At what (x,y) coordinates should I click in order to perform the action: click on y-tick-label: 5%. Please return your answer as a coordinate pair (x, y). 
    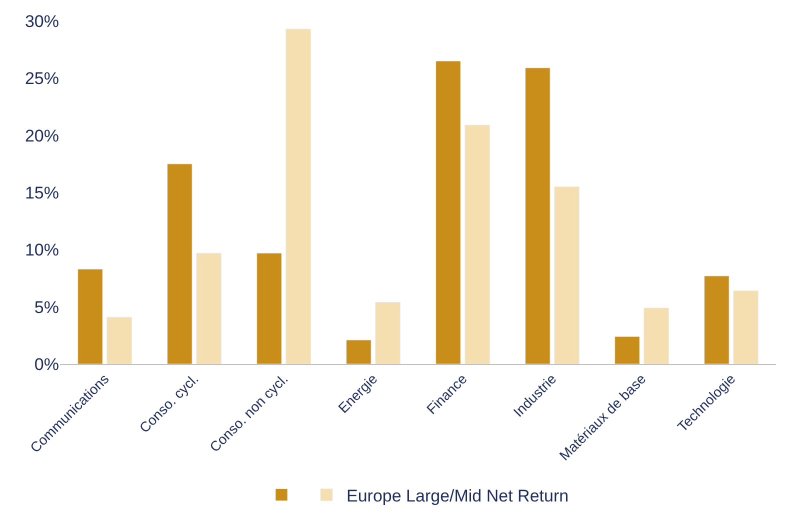
    Looking at the image, I should click on (46, 307).